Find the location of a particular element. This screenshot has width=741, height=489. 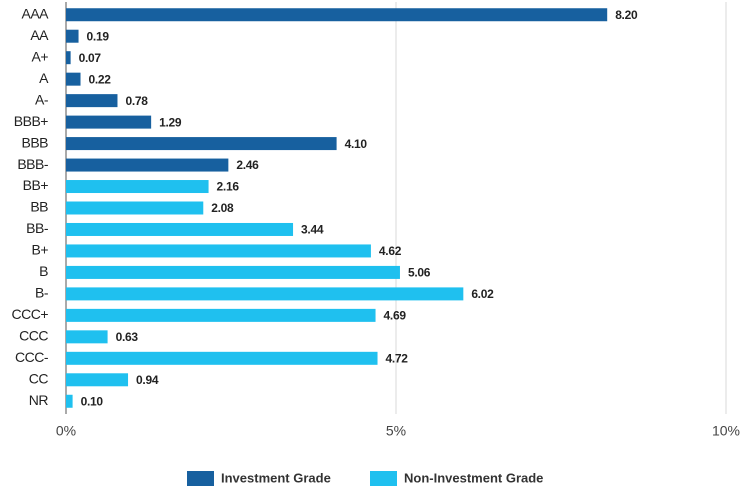

y-tick-label: AA is located at coordinates (39, 35).